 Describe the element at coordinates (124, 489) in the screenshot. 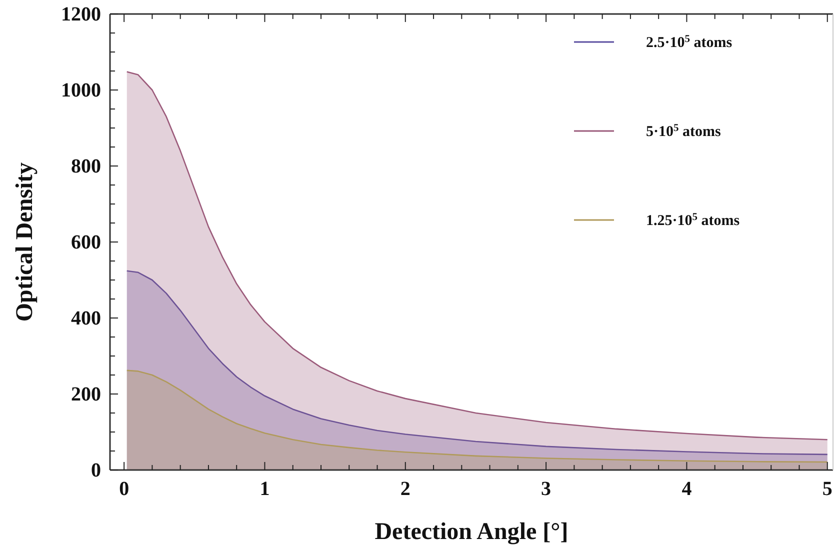

I see `x-tick-label: 0` at that location.